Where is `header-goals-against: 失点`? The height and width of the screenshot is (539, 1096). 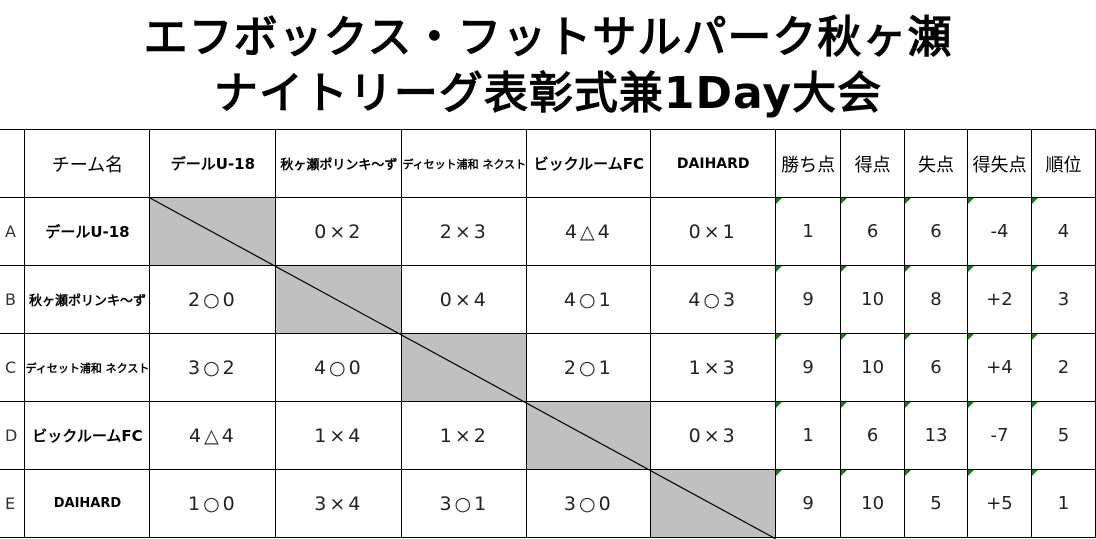
header-goals-against: 失点 is located at coordinates (936, 163).